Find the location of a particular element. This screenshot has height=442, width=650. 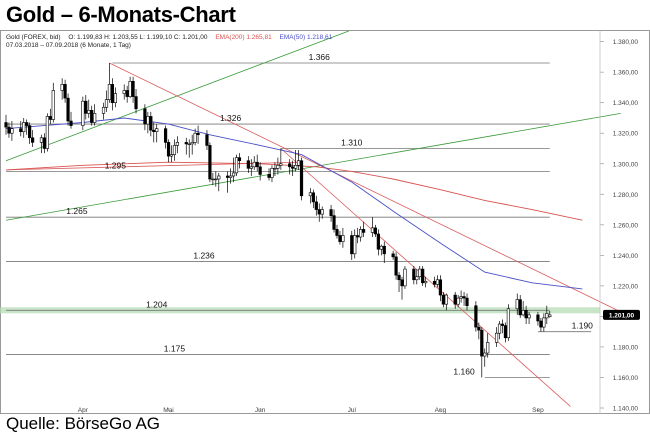

x-tick-label: Jun is located at coordinates (260, 410).